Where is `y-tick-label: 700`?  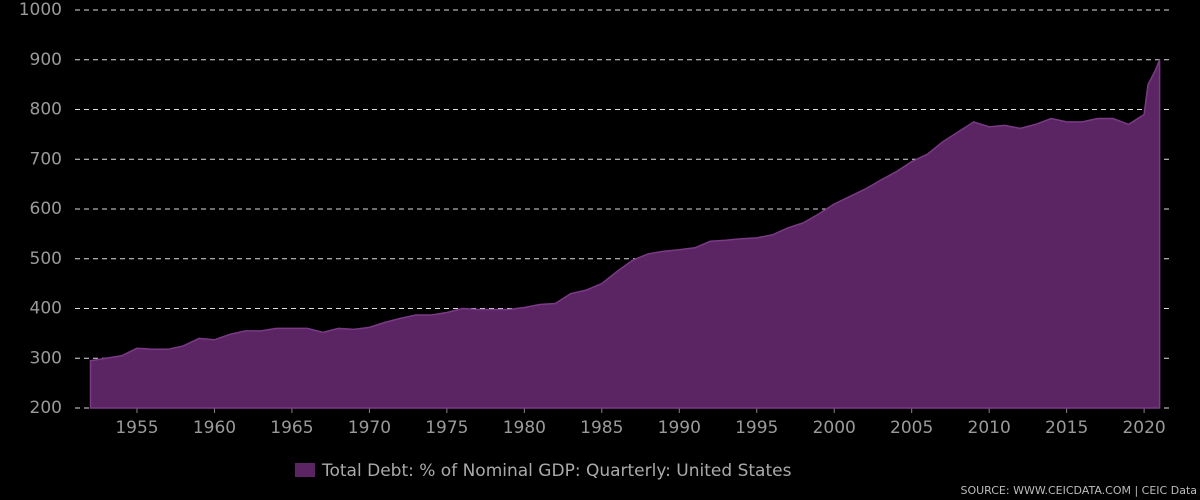
y-tick-label: 700 is located at coordinates (46, 159).